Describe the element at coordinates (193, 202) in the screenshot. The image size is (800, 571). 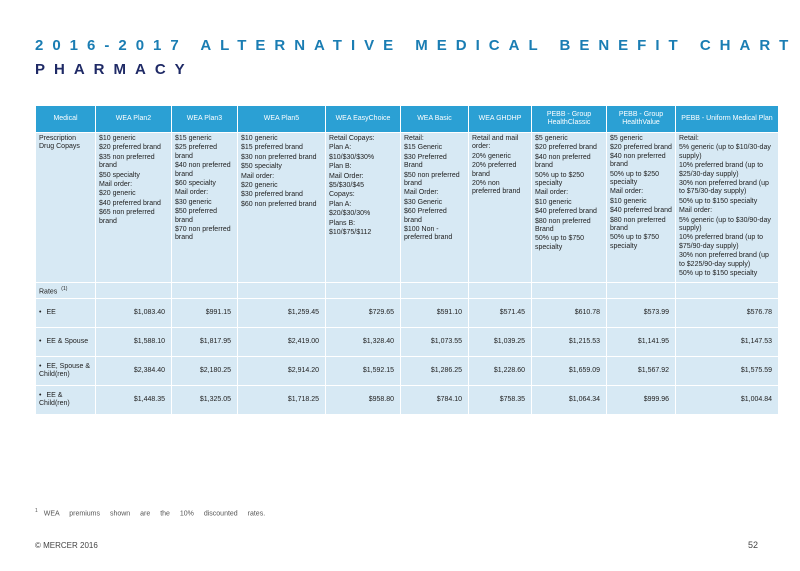
I see `copay-line: $30 generic` at that location.